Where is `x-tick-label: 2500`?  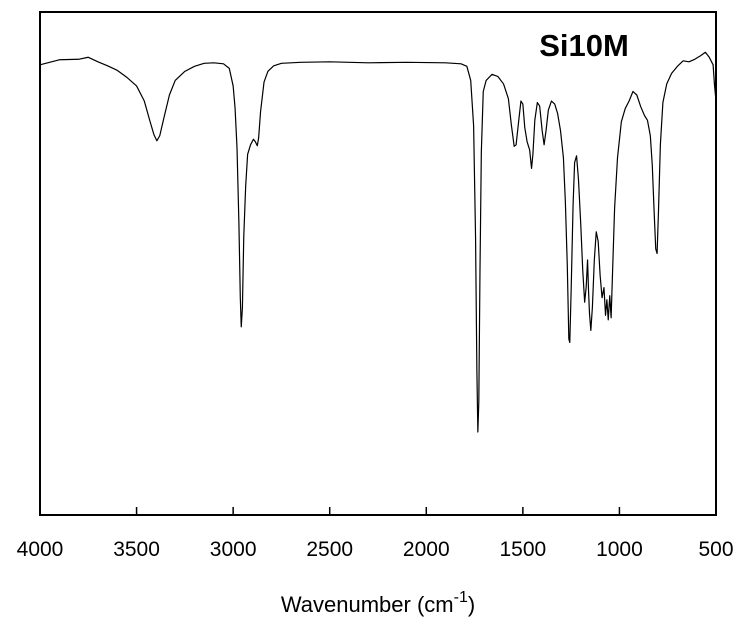
x-tick-label: 2500 is located at coordinates (329, 549).